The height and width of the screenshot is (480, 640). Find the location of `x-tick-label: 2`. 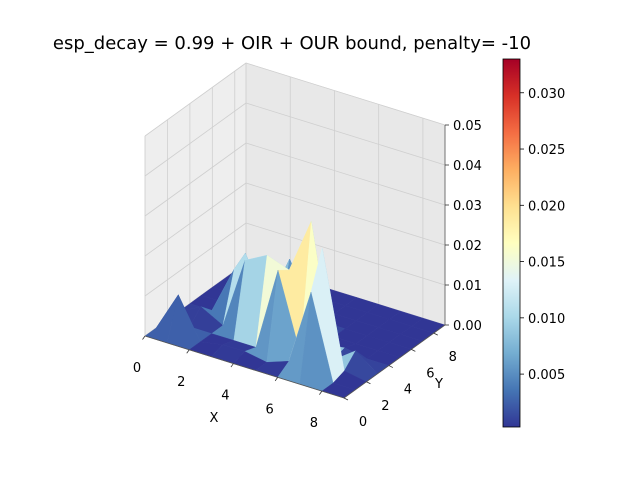

x-tick-label: 2 is located at coordinates (181, 382).